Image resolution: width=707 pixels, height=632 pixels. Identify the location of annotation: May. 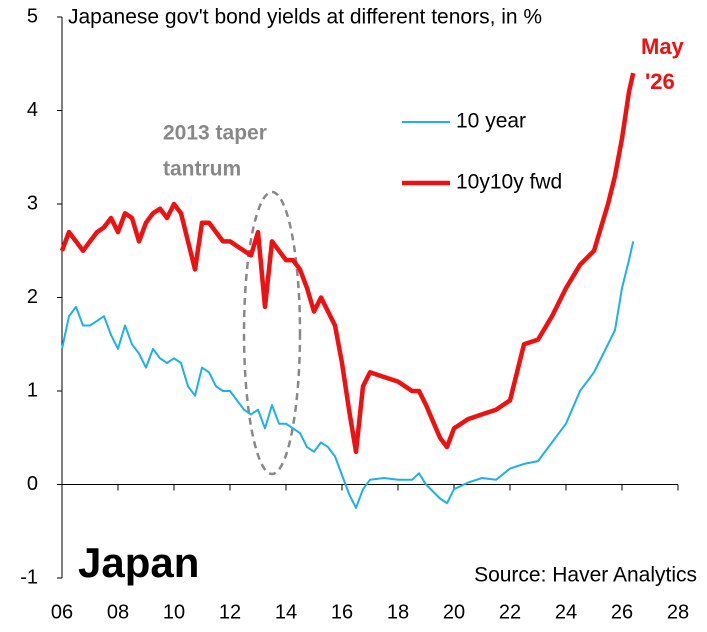
(663, 46).